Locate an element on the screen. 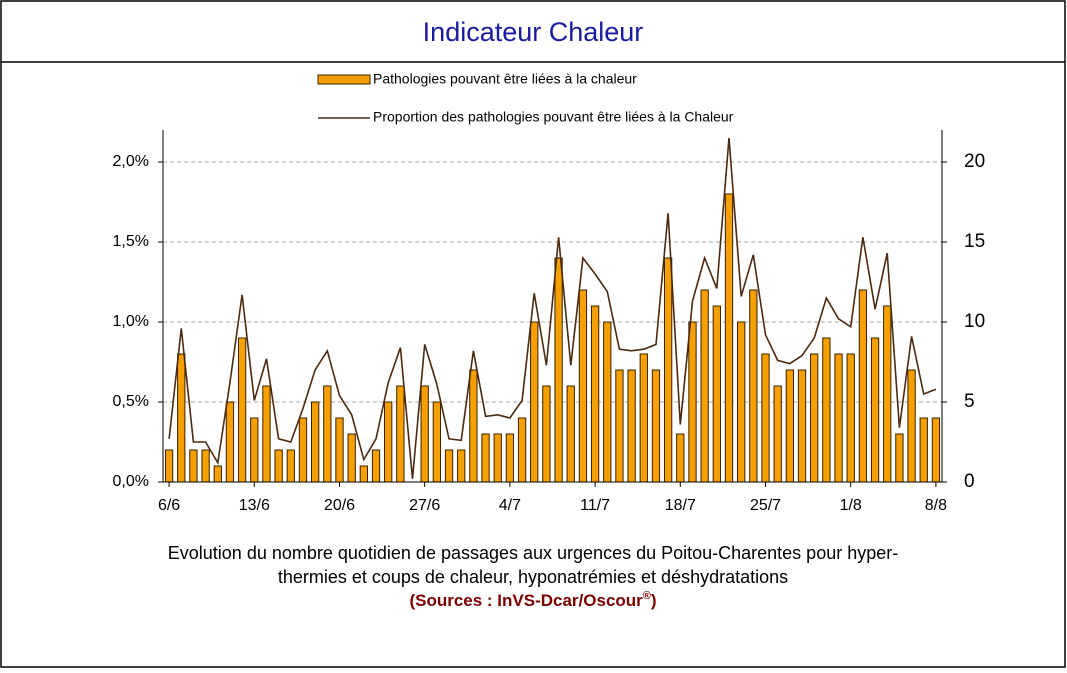 Image resolution: width=1067 pixels, height=673 pixels. x-tick-label: 27/6 is located at coordinates (424, 505).